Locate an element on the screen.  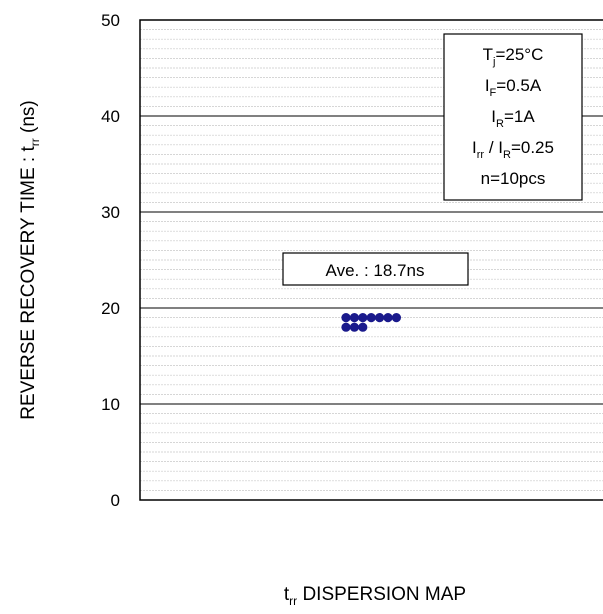
average-annotation: Ave. : 18.7ns is located at coordinates (375, 269).